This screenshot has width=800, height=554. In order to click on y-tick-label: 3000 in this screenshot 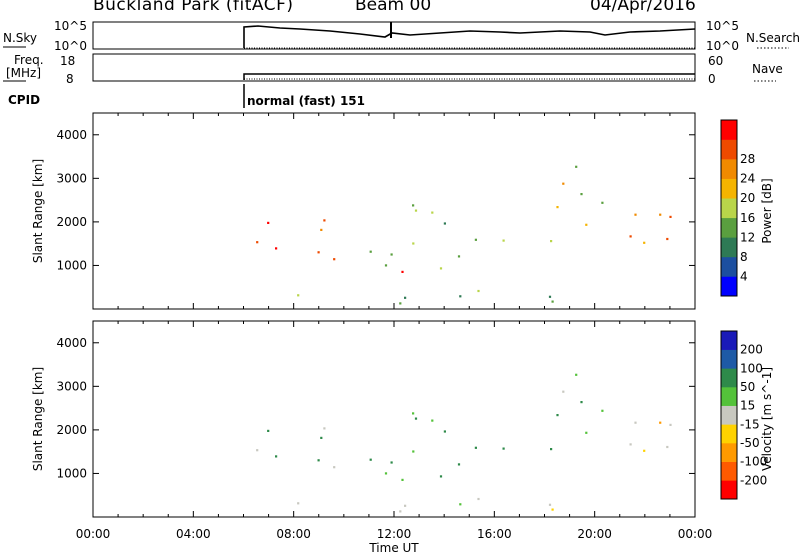, I will do `click(71, 178)`.